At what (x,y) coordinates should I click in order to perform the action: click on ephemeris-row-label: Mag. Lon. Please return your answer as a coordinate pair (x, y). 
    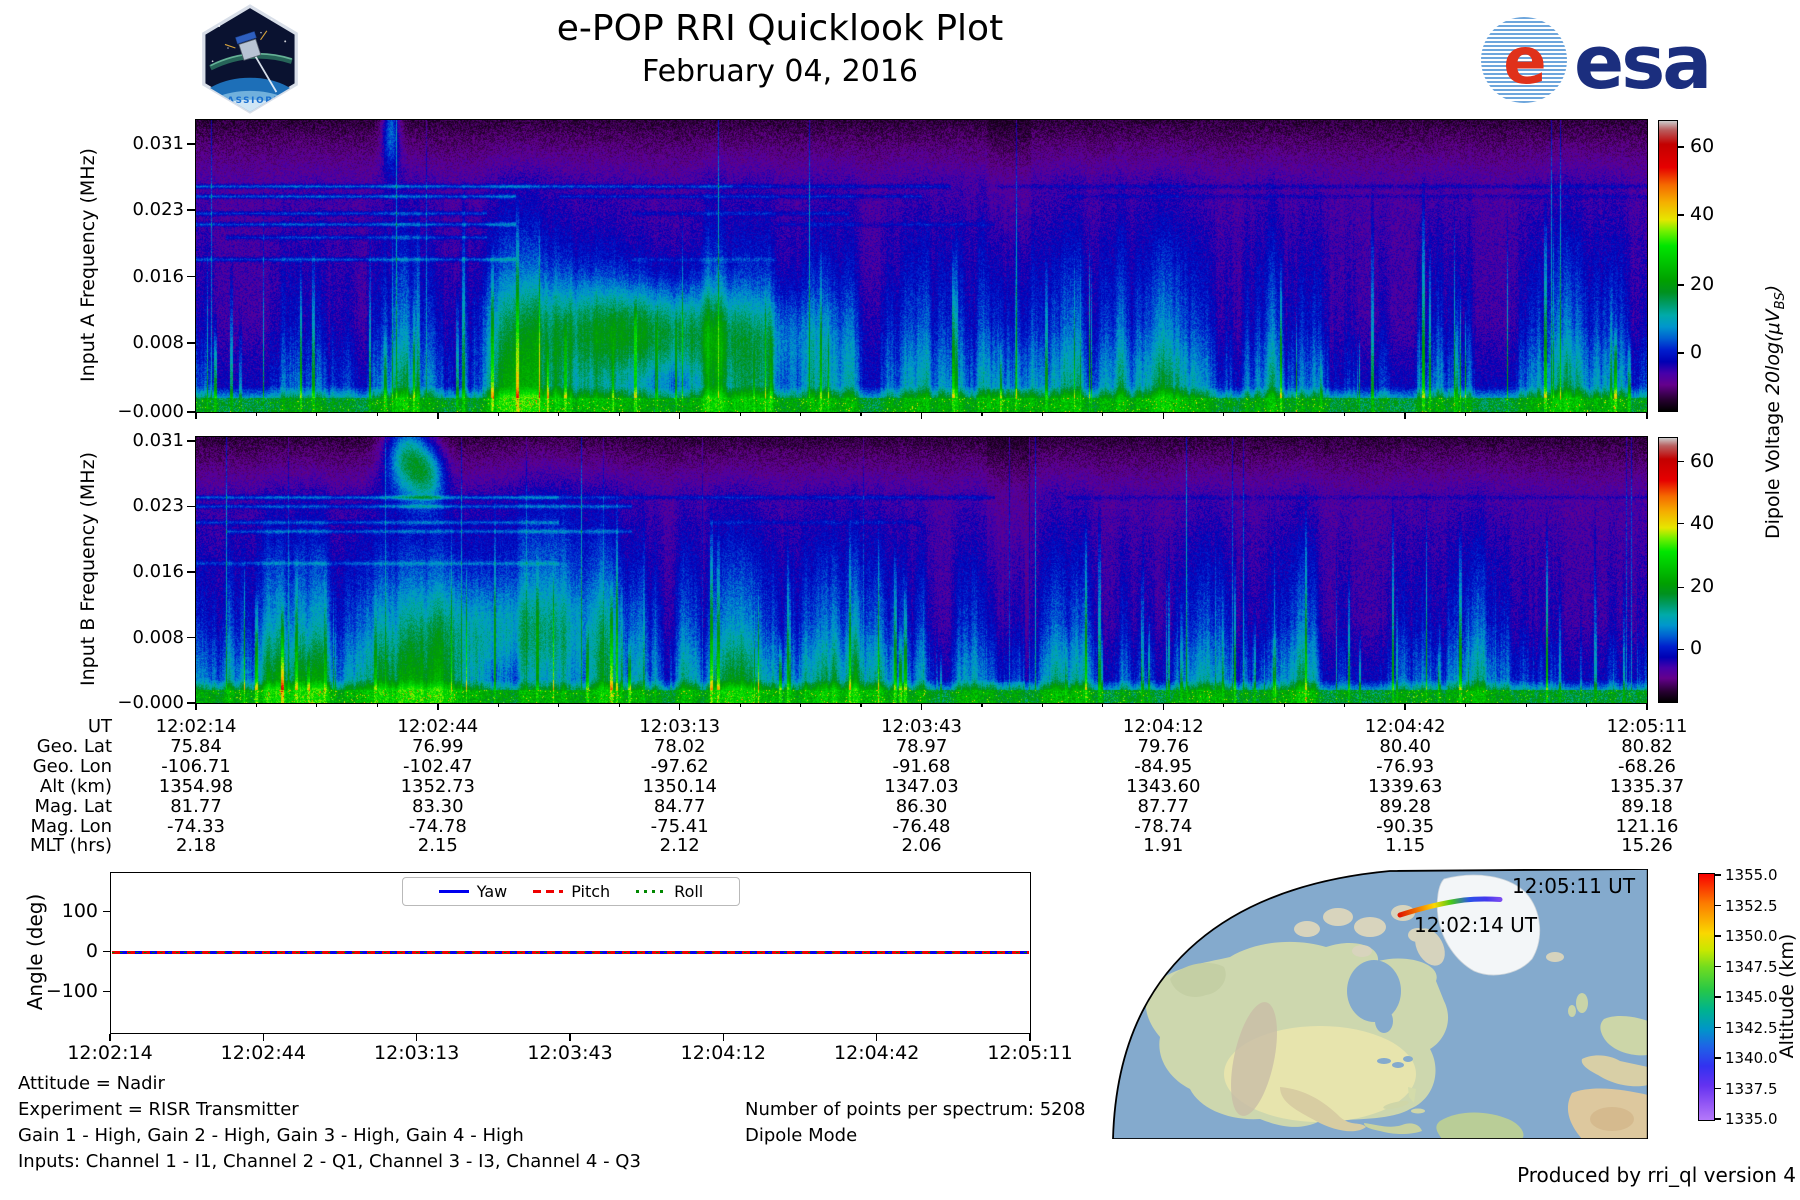
    Looking at the image, I should click on (71, 826).